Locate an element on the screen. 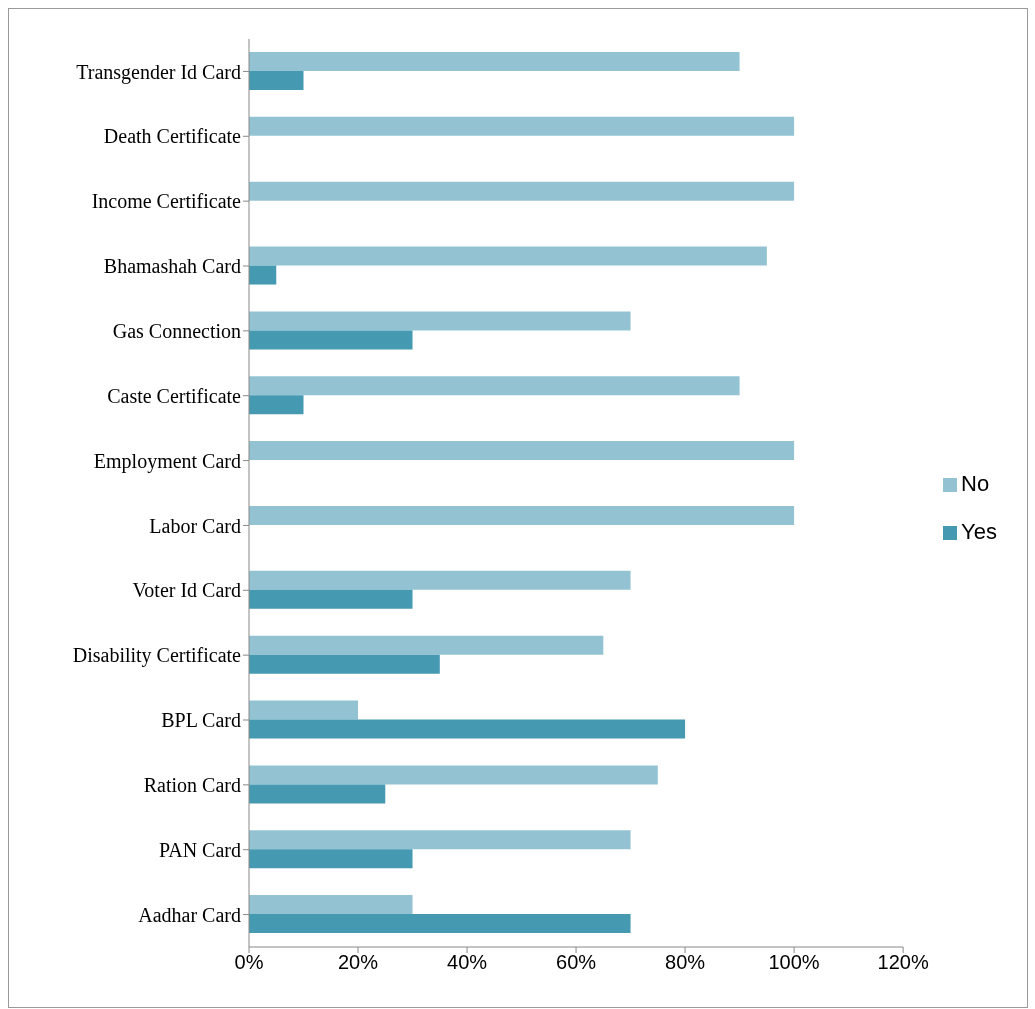  y-tick-label: Gas Connection is located at coordinates (176, 330).